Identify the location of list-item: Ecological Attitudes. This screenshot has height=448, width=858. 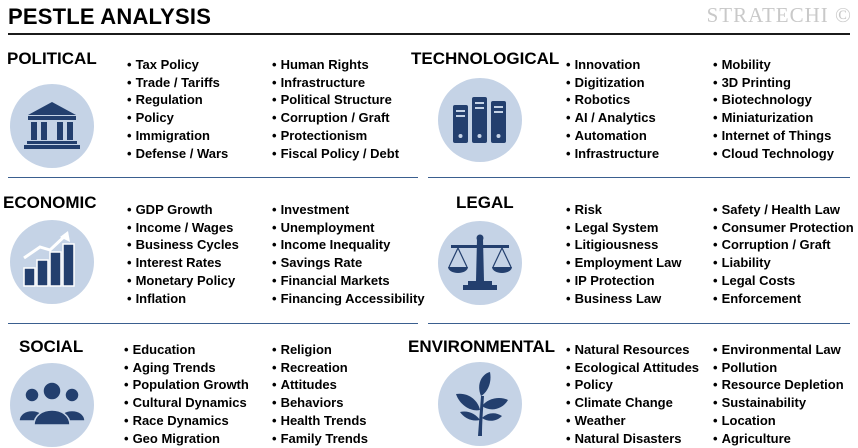
(632, 368).